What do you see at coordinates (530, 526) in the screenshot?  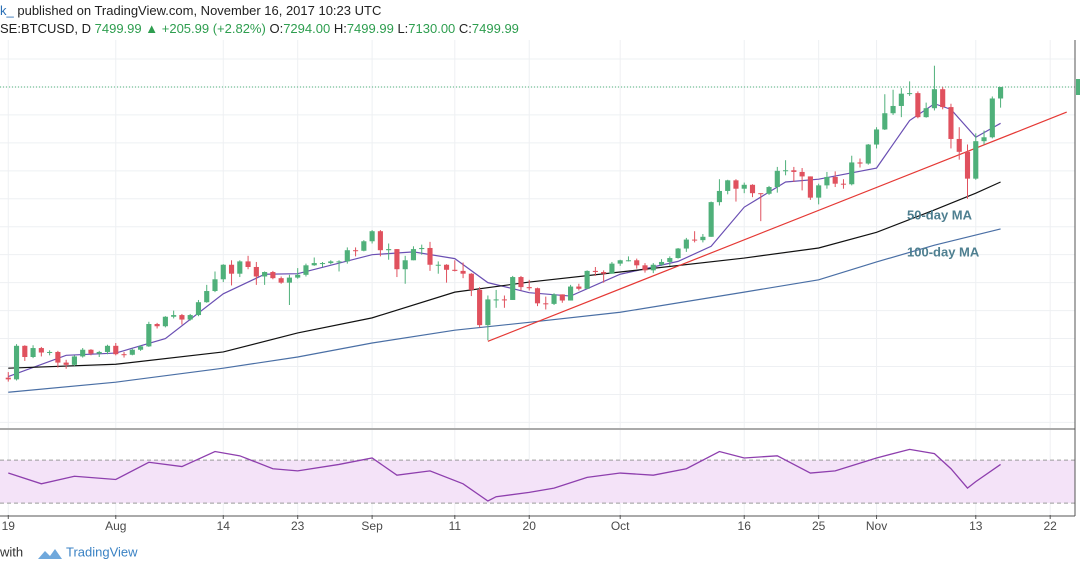 I see `x-tick-label: 20` at bounding box center [530, 526].